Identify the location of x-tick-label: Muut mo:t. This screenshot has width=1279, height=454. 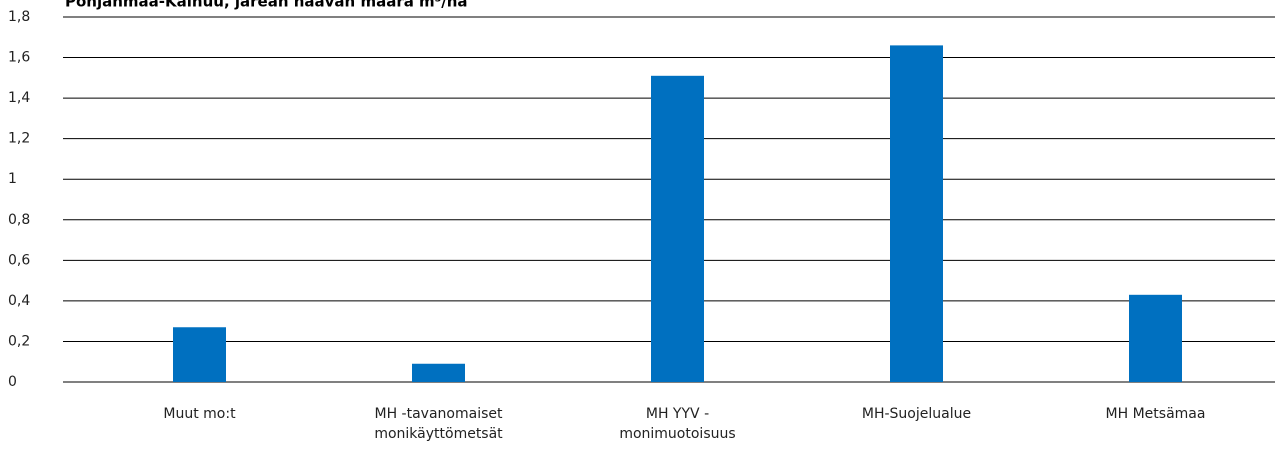
(199, 414).